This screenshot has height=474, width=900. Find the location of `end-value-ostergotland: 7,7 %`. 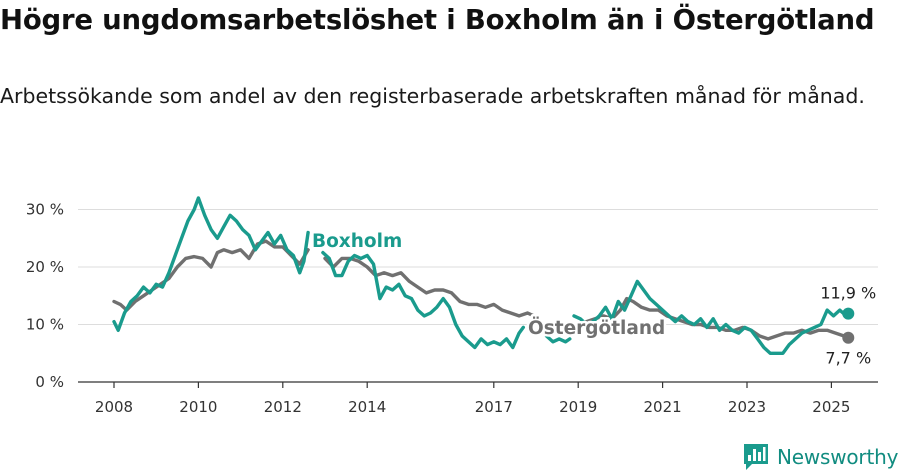

end-value-ostergotland: 7,7 % is located at coordinates (848, 358).